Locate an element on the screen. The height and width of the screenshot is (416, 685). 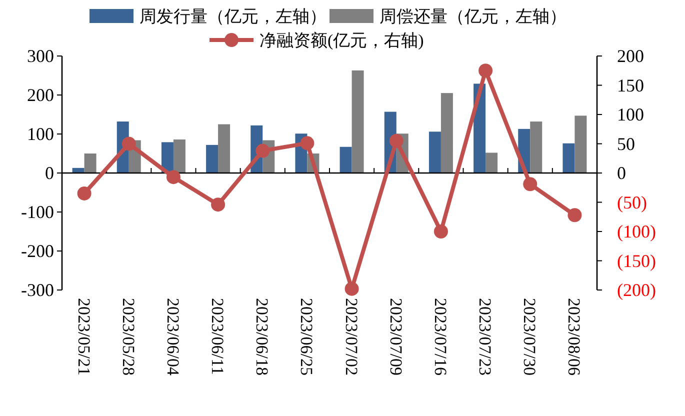
x-tick-label: 2023/07/16 is located at coordinates (440, 337).